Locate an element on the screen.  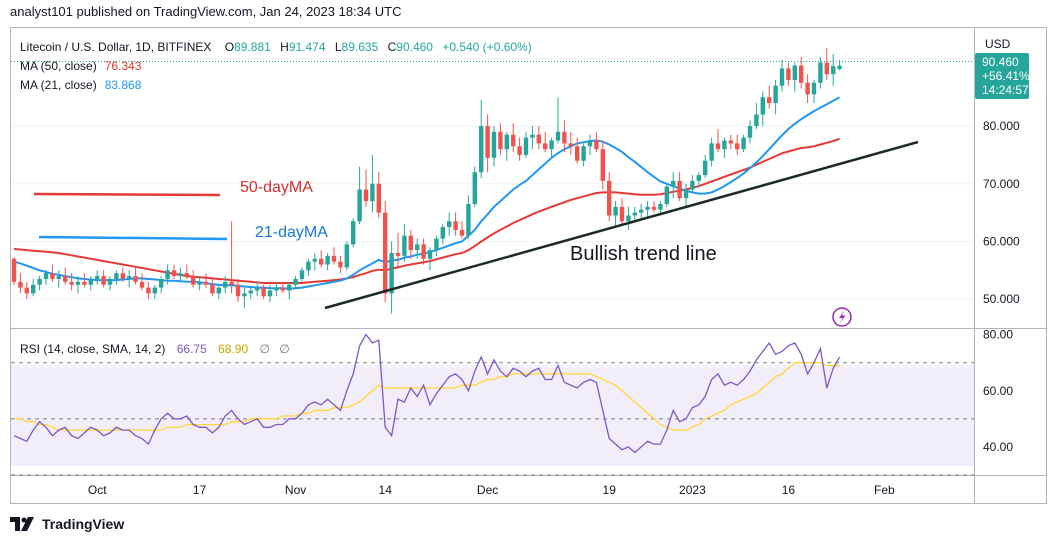
last-price-pct: +56.41% is located at coordinates (1006, 76).